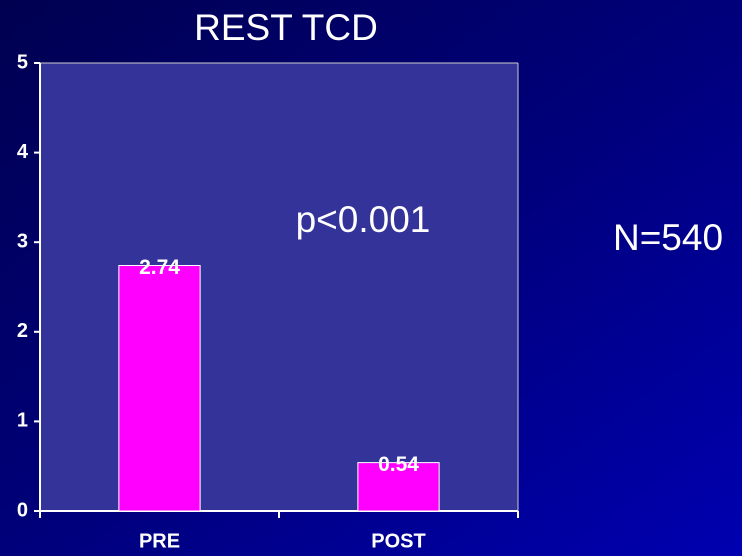  I want to click on y-tick-label: 0, so click(22, 510).